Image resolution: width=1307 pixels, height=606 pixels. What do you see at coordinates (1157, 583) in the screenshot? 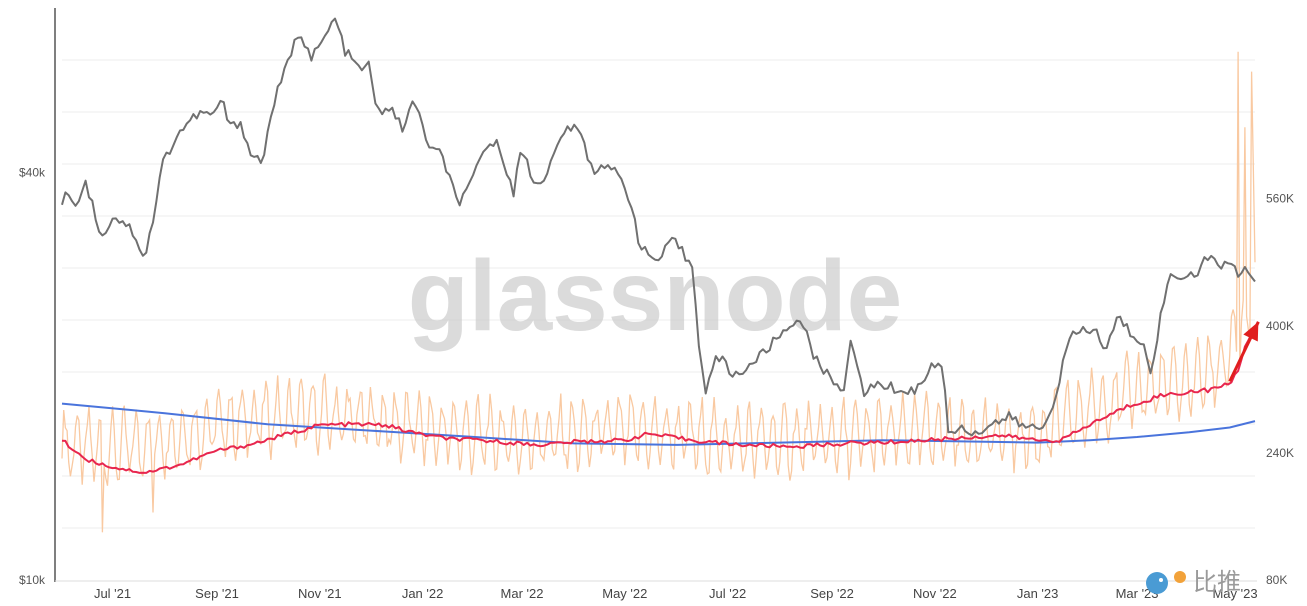
I see `bird-logo-icon` at bounding box center [1157, 583].